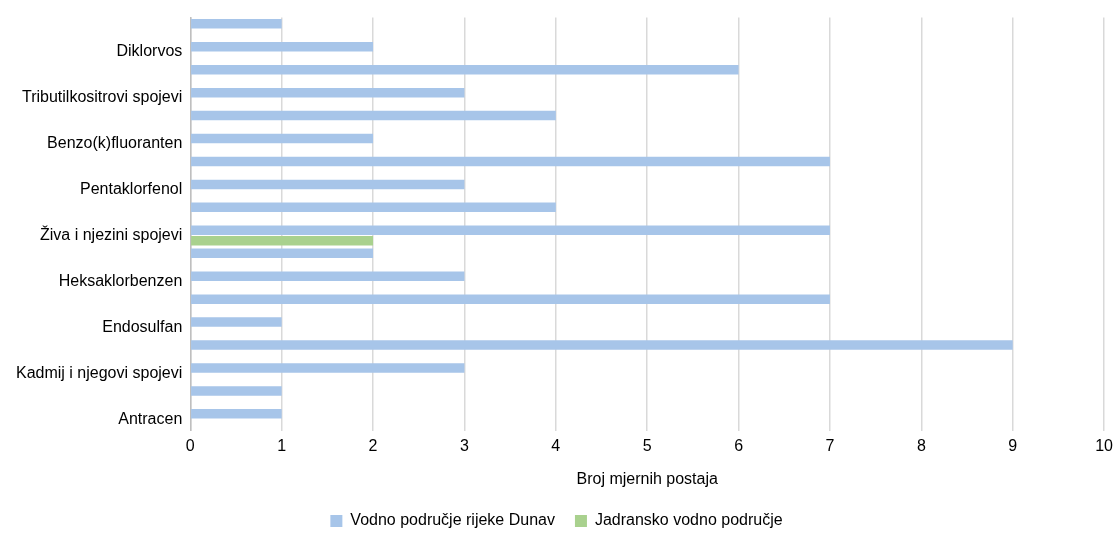 Image resolution: width=1119 pixels, height=547 pixels. I want to click on y-tick-label: Antracen, so click(150, 418).